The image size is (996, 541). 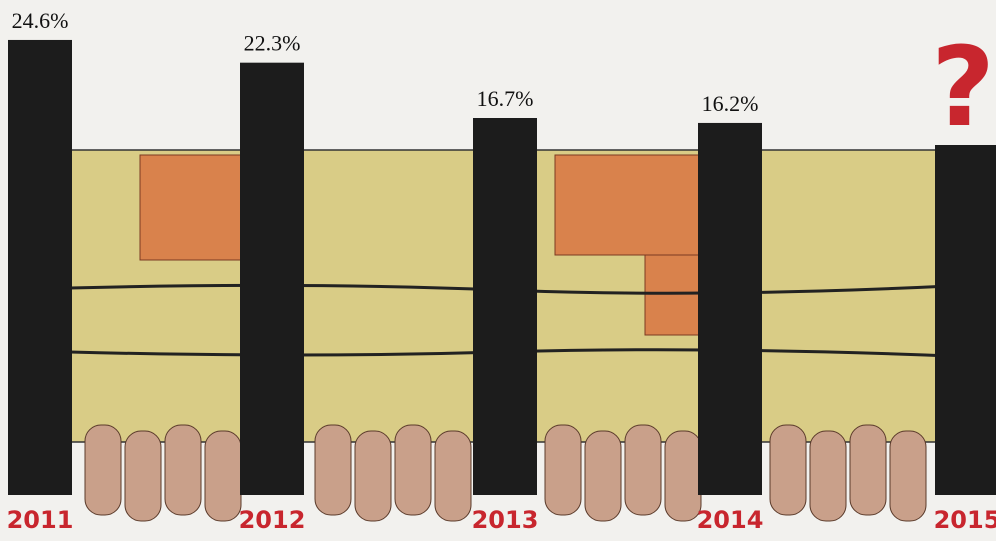 I want to click on x-tick-label: 2015, so click(x=965, y=520).